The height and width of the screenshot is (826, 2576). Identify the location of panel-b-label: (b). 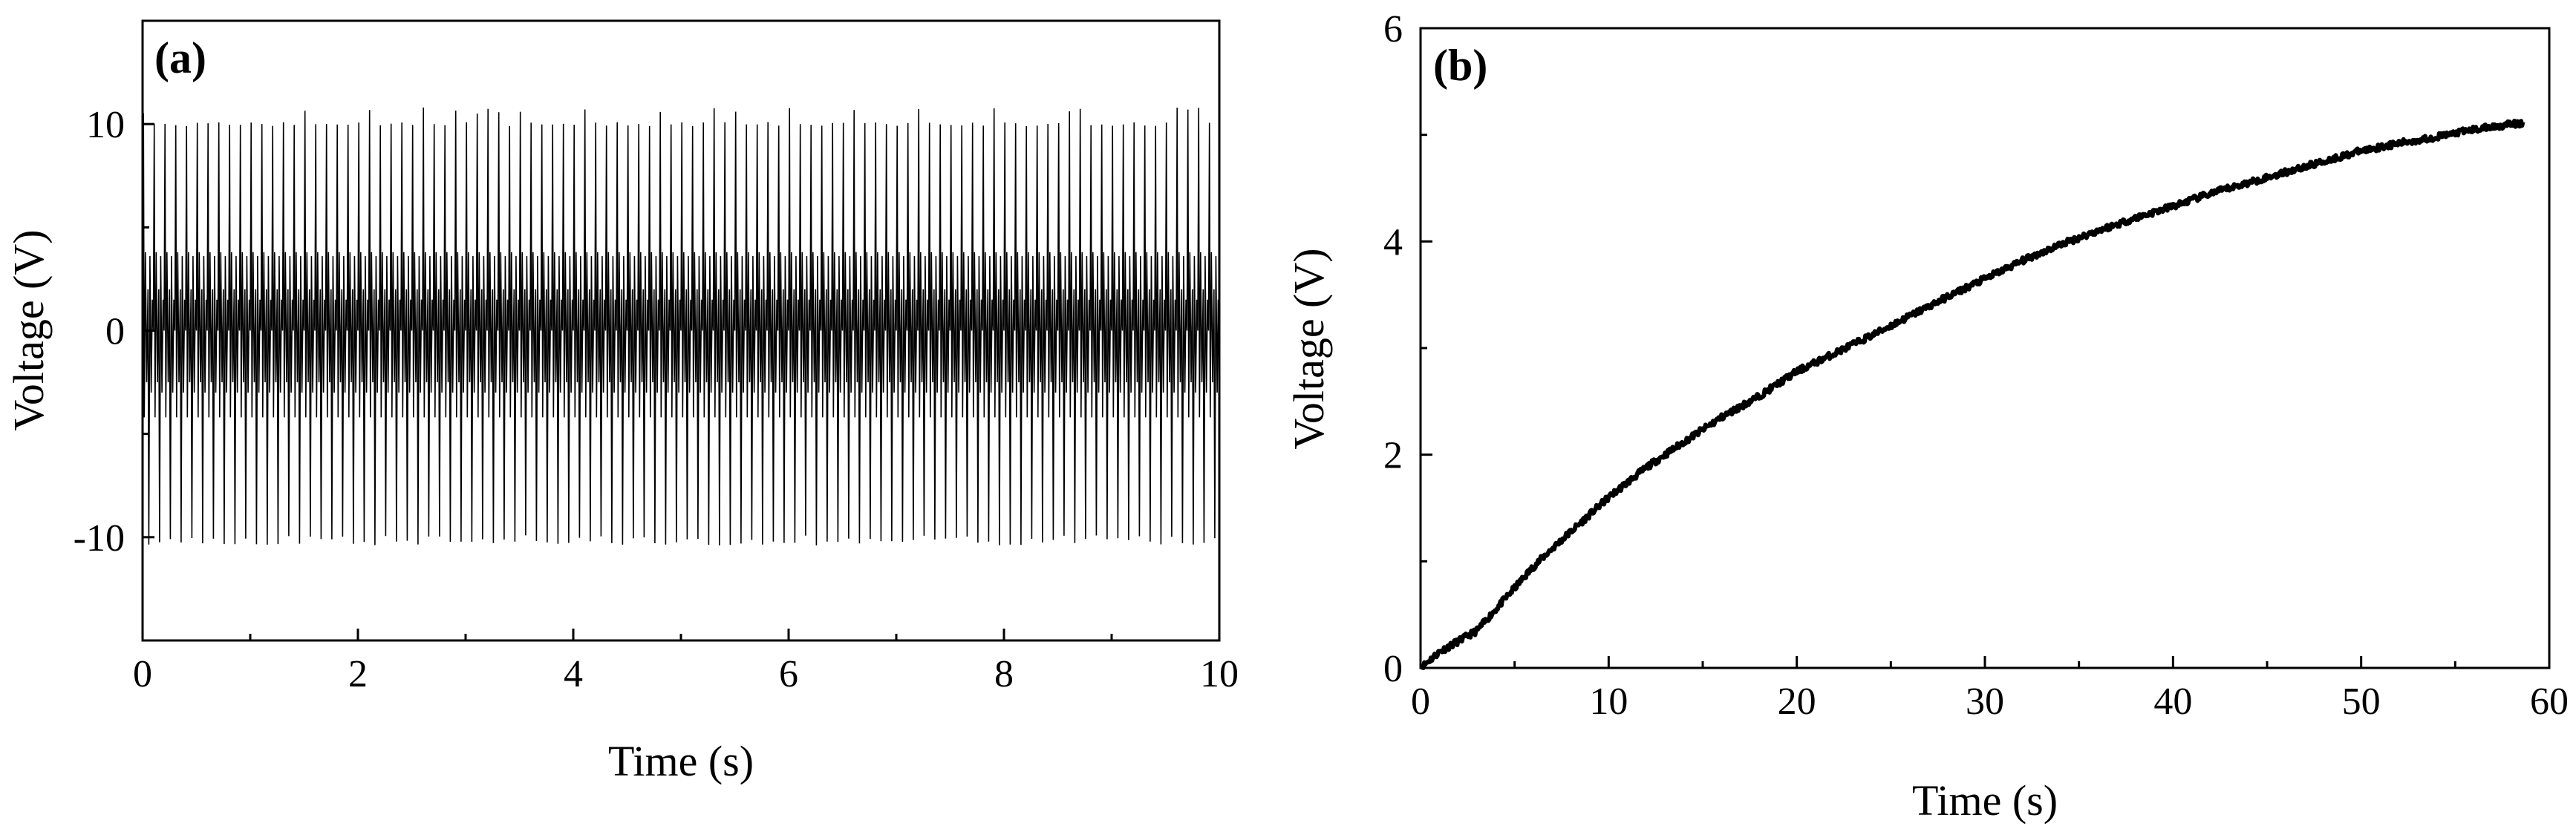
(1460, 65).